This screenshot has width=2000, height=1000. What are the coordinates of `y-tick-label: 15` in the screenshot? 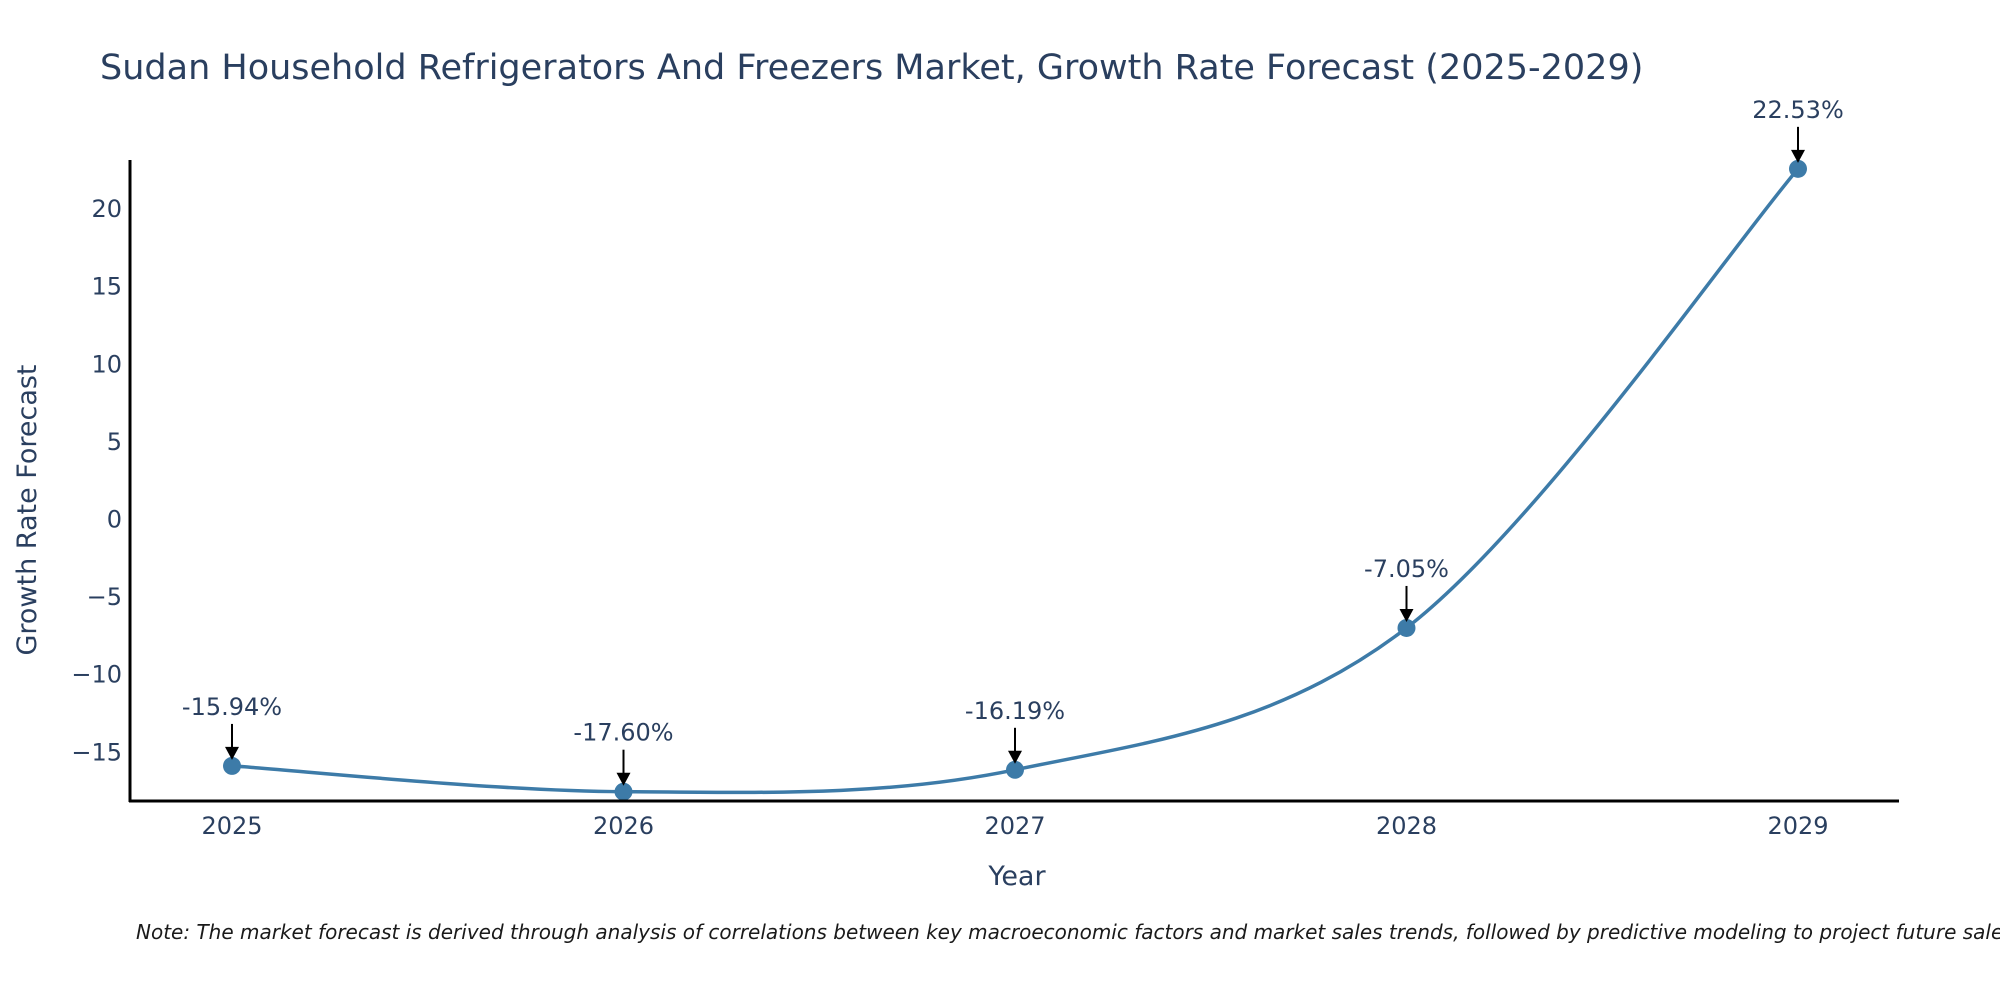 It's located at (106, 287).